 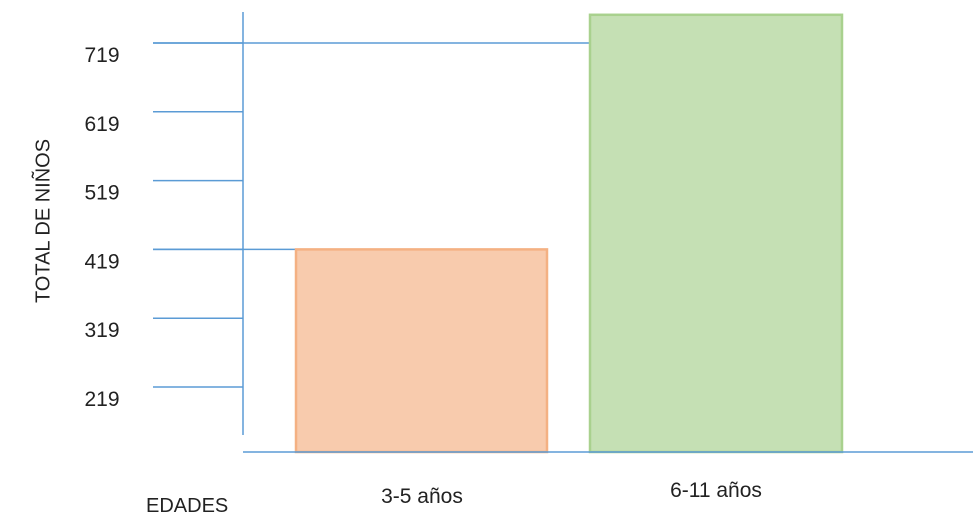 What do you see at coordinates (42, 221) in the screenshot?
I see `y-axis-title: TOTAL DE NIÑOS` at bounding box center [42, 221].